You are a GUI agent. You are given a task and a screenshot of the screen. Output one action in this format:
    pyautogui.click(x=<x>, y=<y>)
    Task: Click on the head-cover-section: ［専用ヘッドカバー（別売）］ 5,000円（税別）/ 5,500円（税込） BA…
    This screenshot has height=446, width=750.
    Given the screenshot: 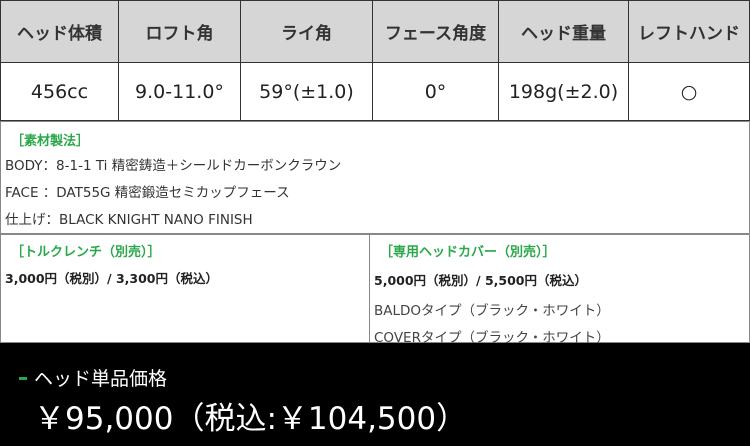 What is the action you would take?
    pyautogui.click(x=559, y=290)
    